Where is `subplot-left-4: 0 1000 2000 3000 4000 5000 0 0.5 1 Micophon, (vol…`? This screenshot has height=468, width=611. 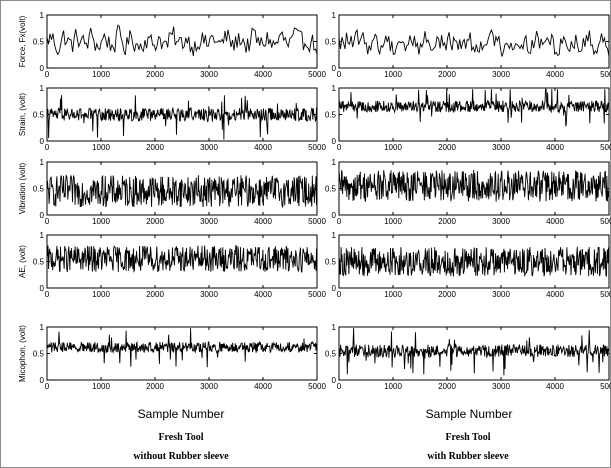 subplot-left-4: 0 1000 2000 3000 4000 5000 0 0.5 1 Micophon, (vol… is located at coordinates (172, 357).